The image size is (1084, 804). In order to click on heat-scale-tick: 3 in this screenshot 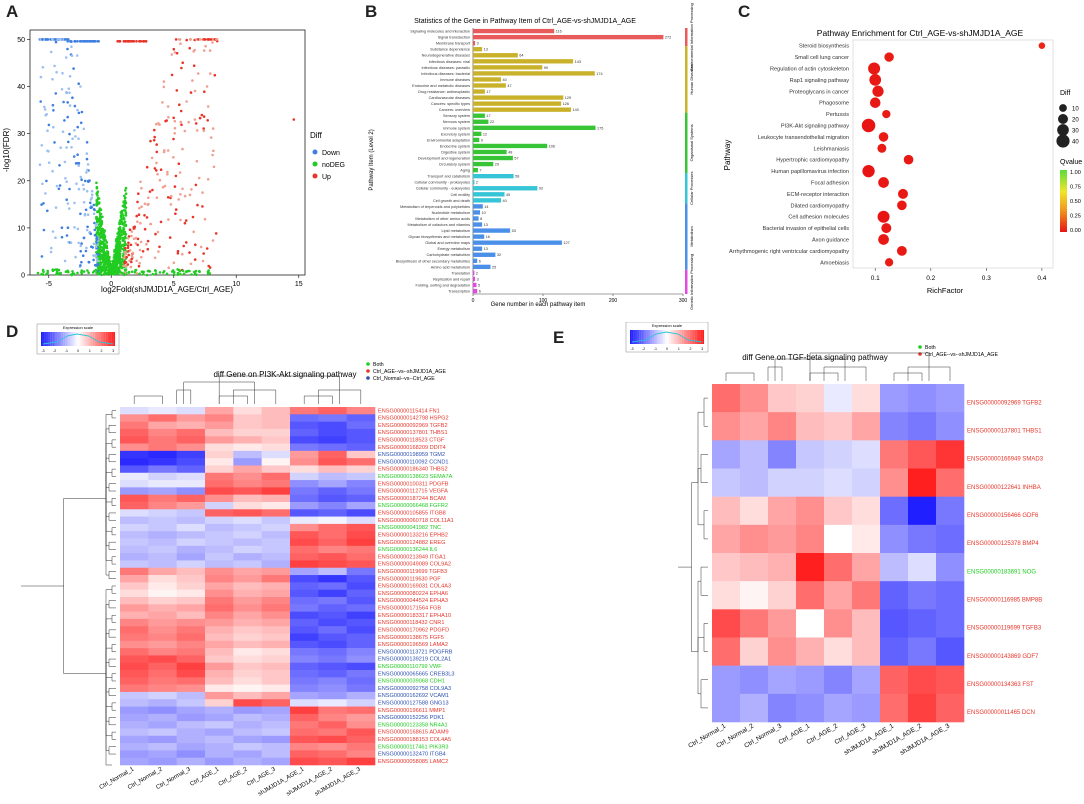, I will do `click(702, 349)`.